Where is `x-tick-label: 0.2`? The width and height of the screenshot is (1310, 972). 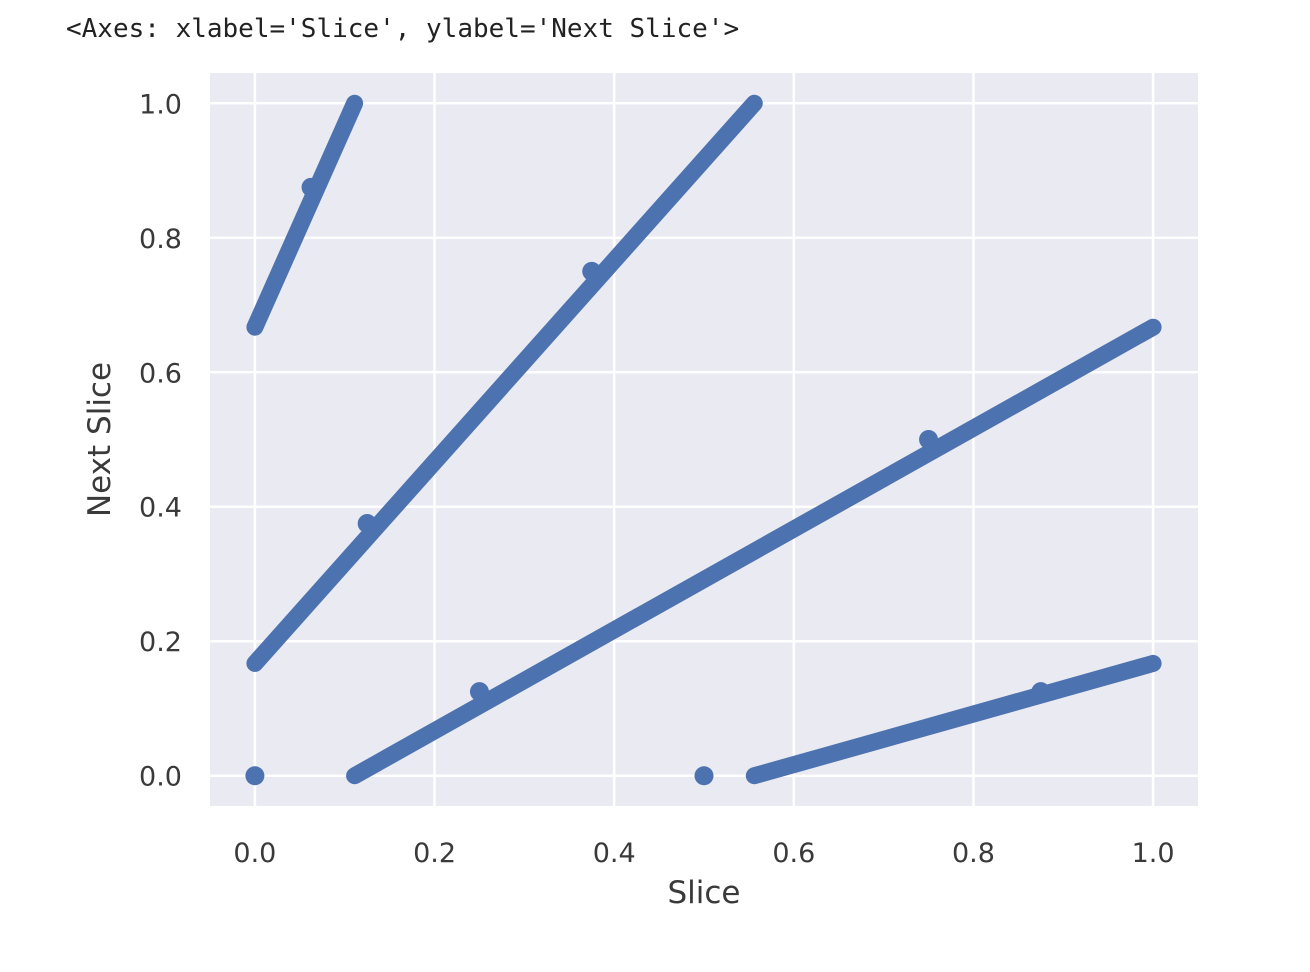 x-tick-label: 0.2 is located at coordinates (434, 853).